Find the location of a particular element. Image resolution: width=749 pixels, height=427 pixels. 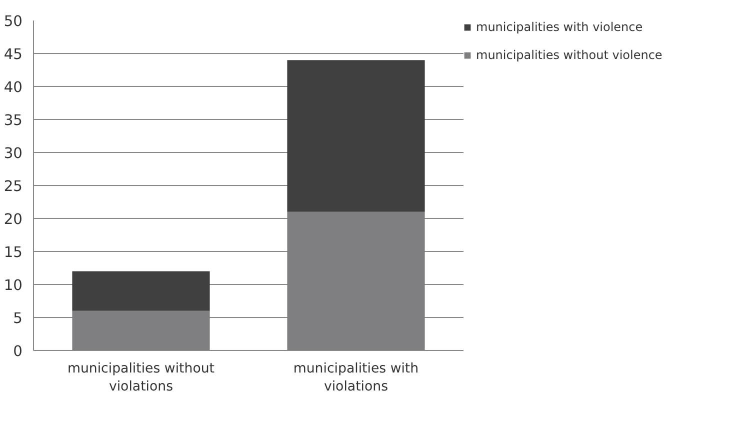

x-tick-label: municipalities with violations is located at coordinates (356, 378).